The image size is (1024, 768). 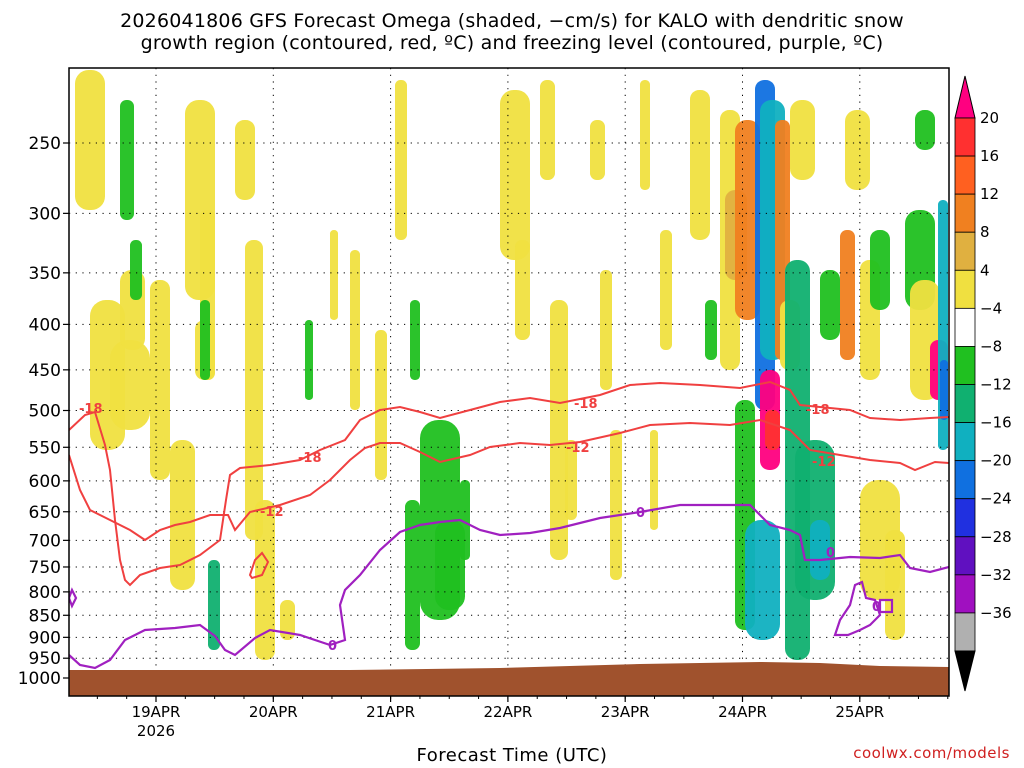 What do you see at coordinates (507, 712) in the screenshot?
I see `x-tick-label: 22APR` at bounding box center [507, 712].